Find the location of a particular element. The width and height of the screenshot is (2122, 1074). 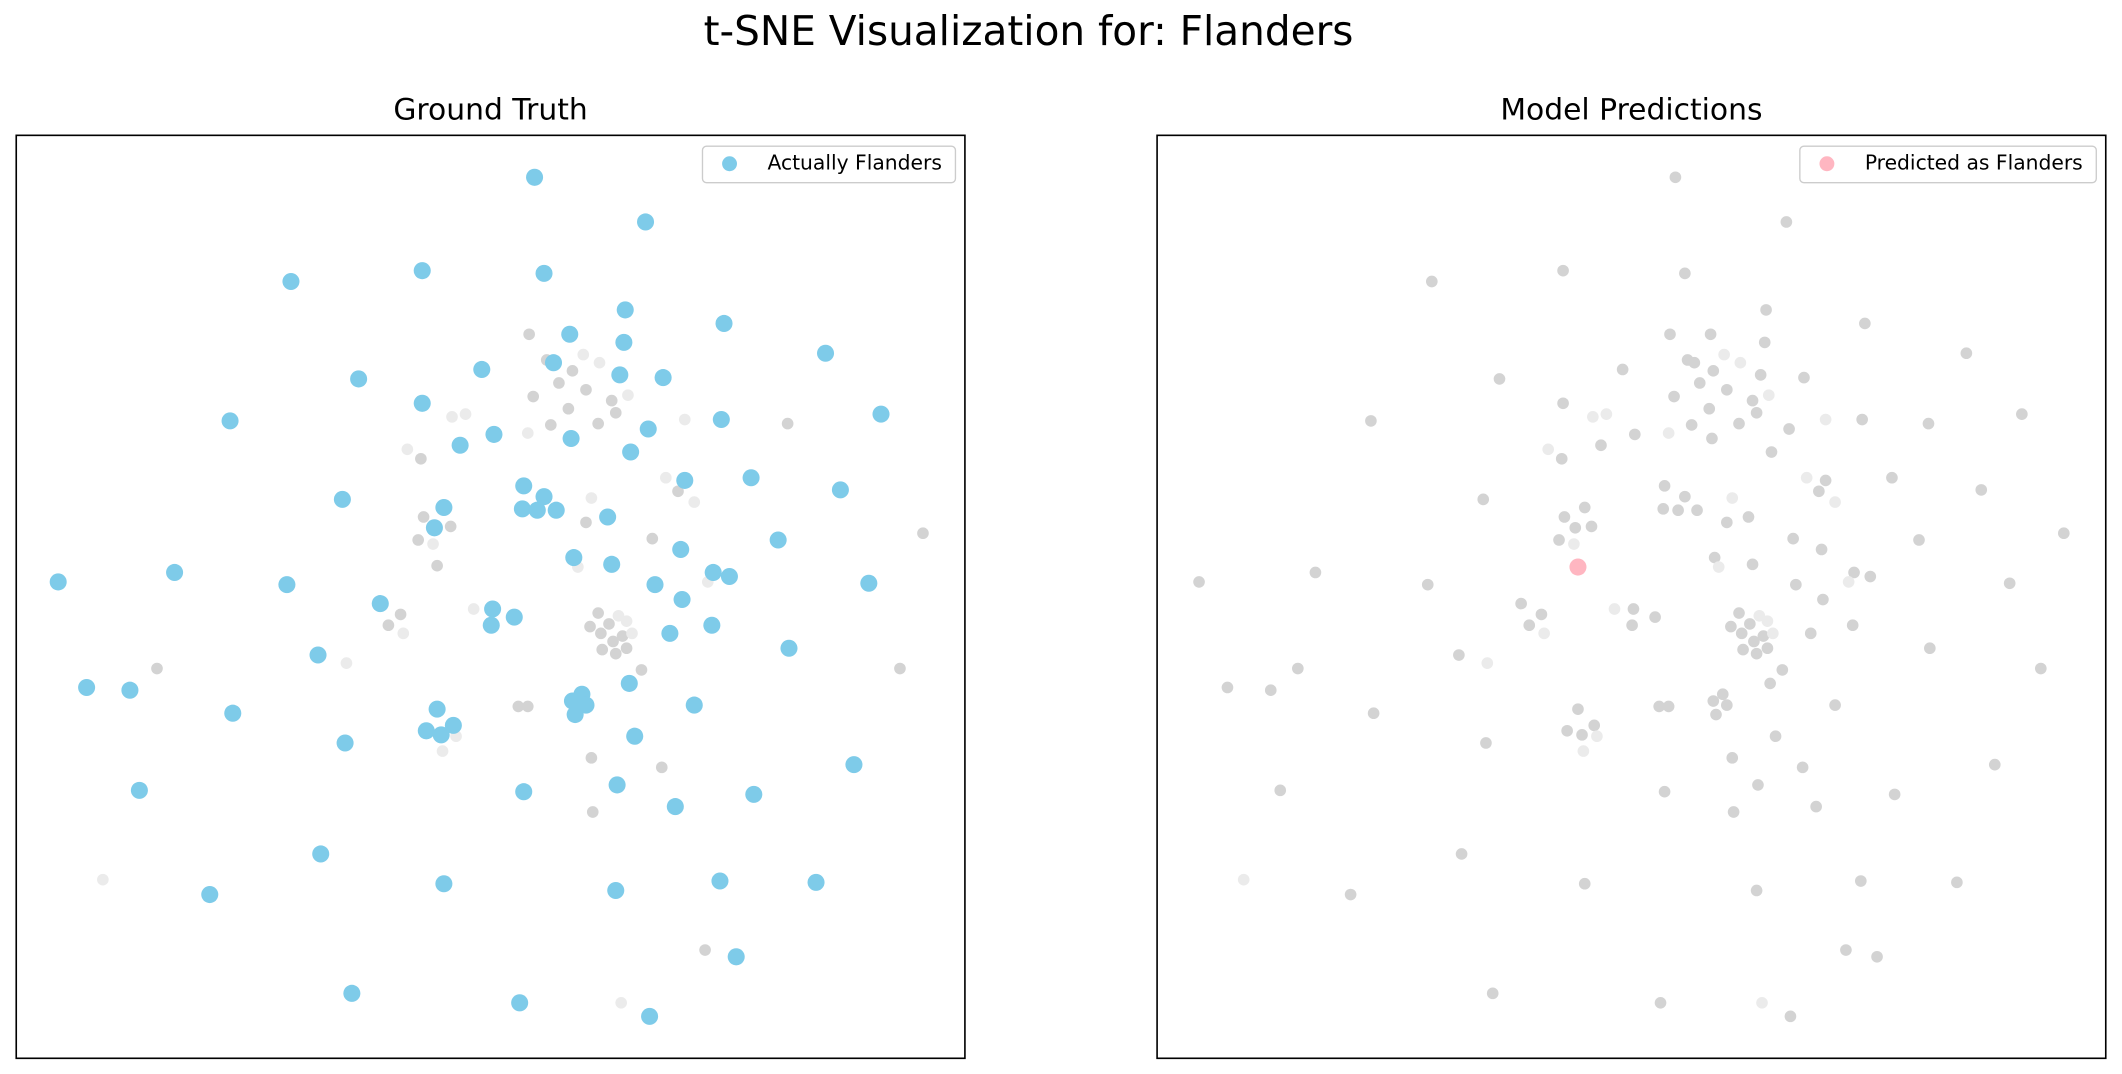

legend-label: Predicted as Flanders is located at coordinates (1974, 162).